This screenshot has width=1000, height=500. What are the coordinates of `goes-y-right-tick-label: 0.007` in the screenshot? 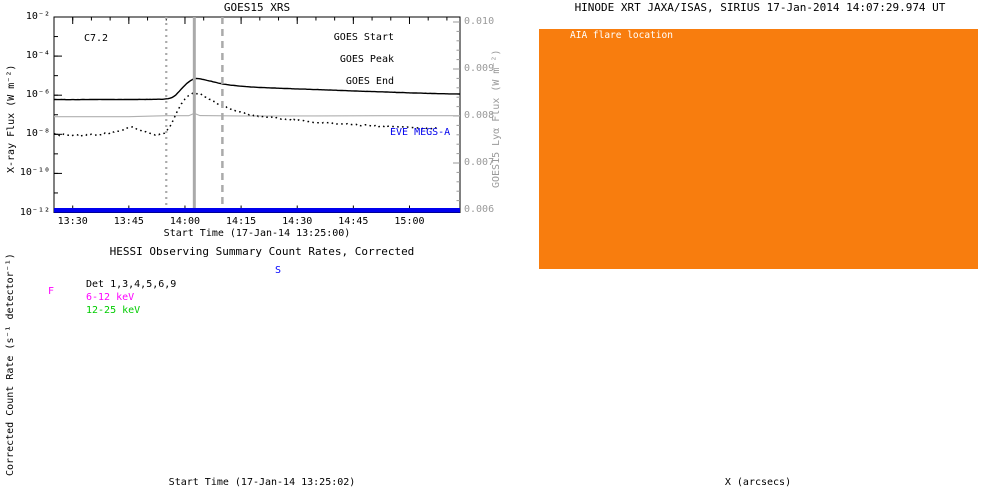 It's located at (479, 162).